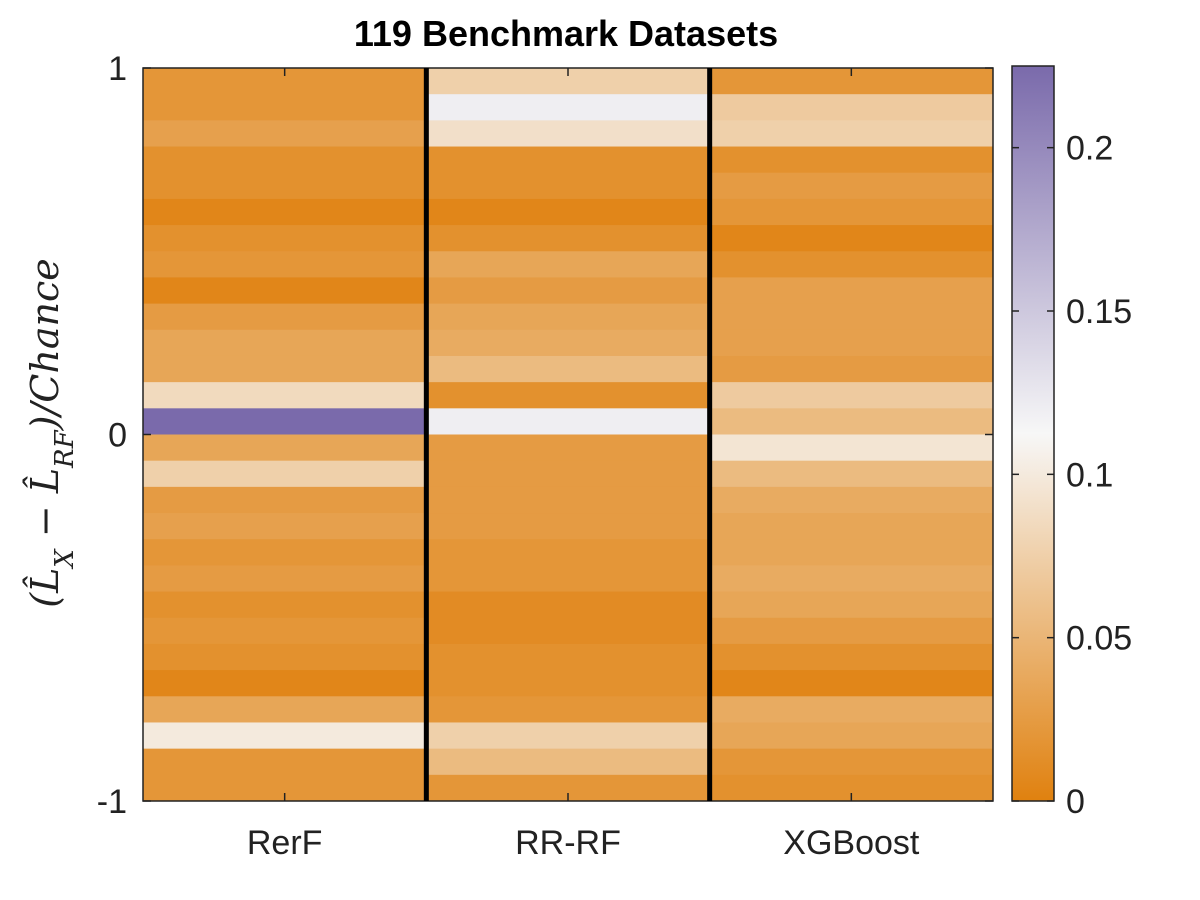 The height and width of the screenshot is (900, 1200). I want to click on colorbar-tick-label: 0.2, so click(1089, 149).